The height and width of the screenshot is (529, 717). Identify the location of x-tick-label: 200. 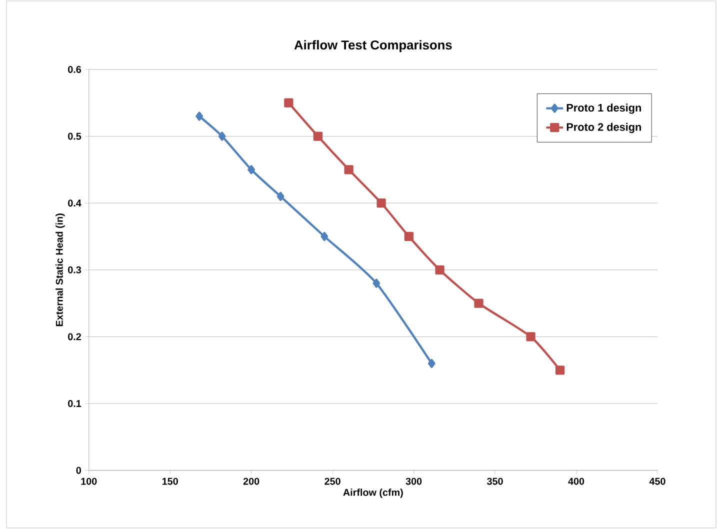
(251, 481).